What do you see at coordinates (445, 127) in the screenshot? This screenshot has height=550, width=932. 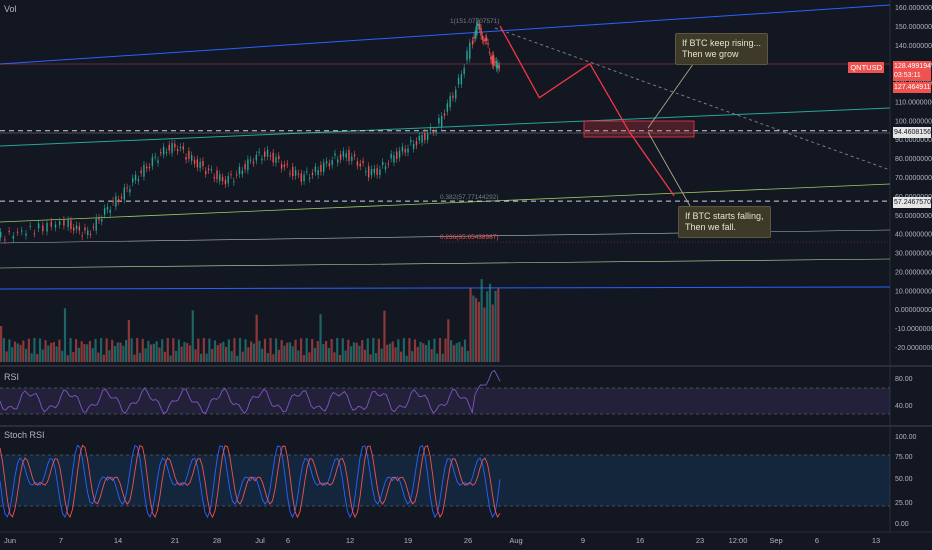 I see `teal-trend-line` at bounding box center [445, 127].